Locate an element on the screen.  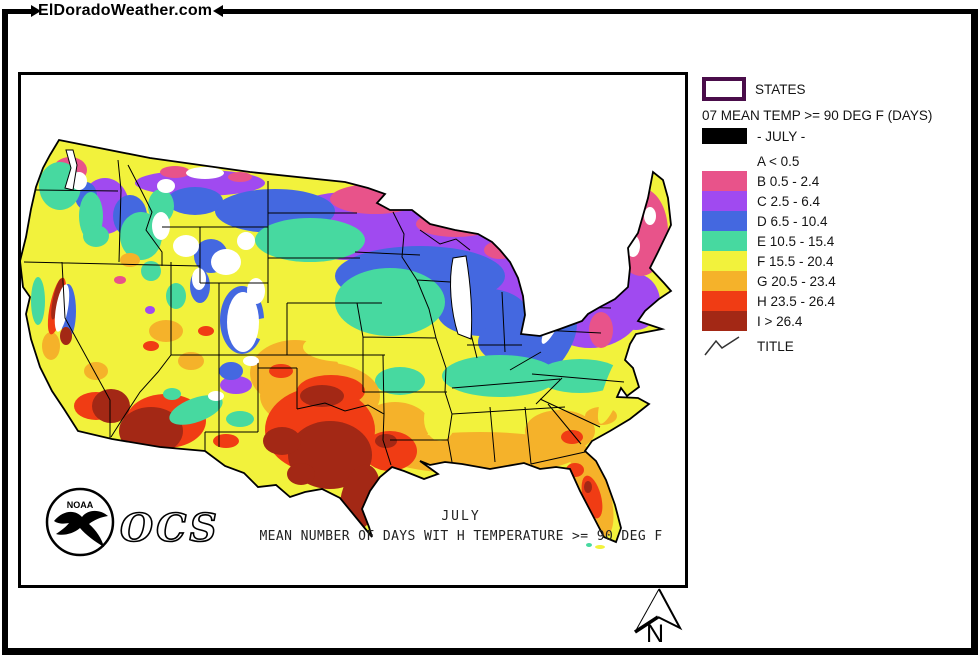
legend-class-row: B 0.5 - 2.4 is located at coordinates (838, 181).